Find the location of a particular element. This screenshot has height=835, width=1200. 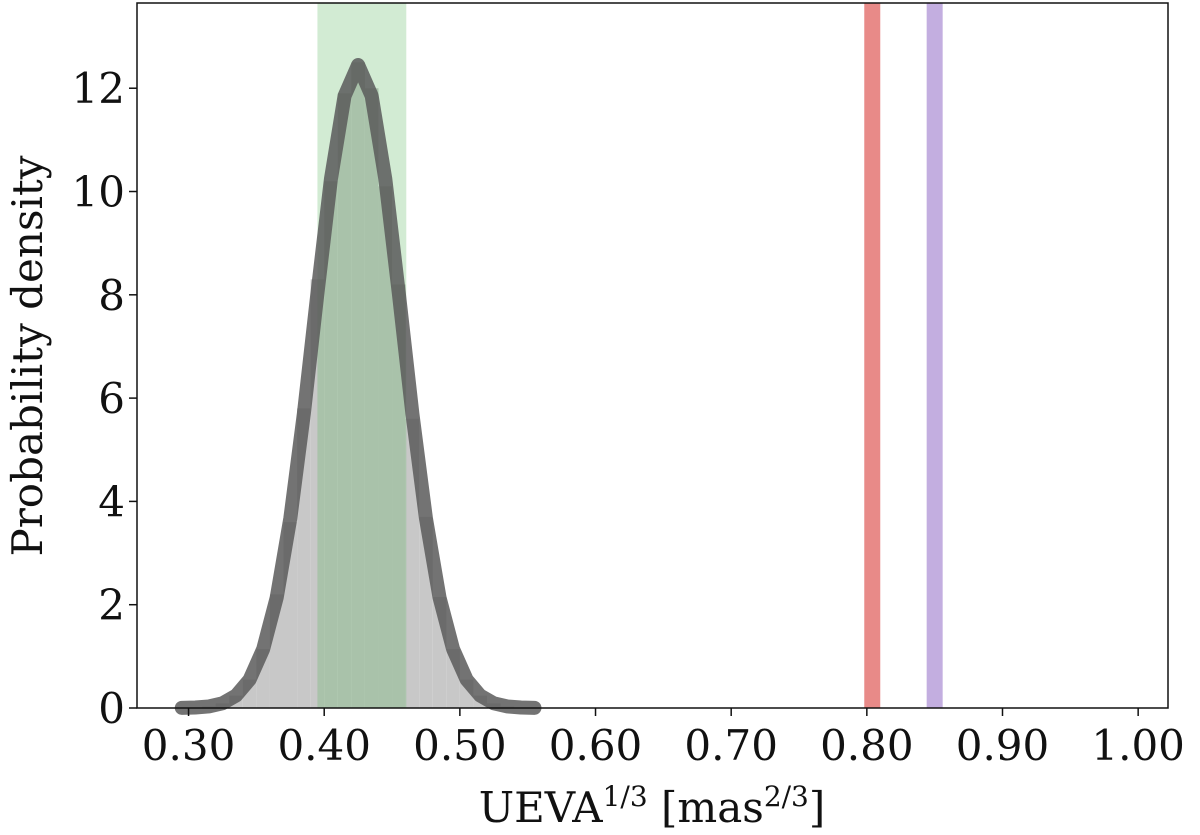

x-label-part: [mas is located at coordinates (706, 807).